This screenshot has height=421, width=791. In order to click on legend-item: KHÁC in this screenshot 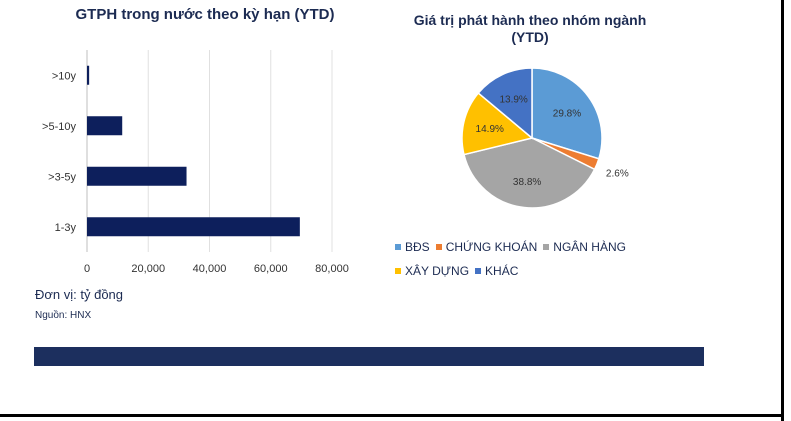, I will do `click(496, 271)`.